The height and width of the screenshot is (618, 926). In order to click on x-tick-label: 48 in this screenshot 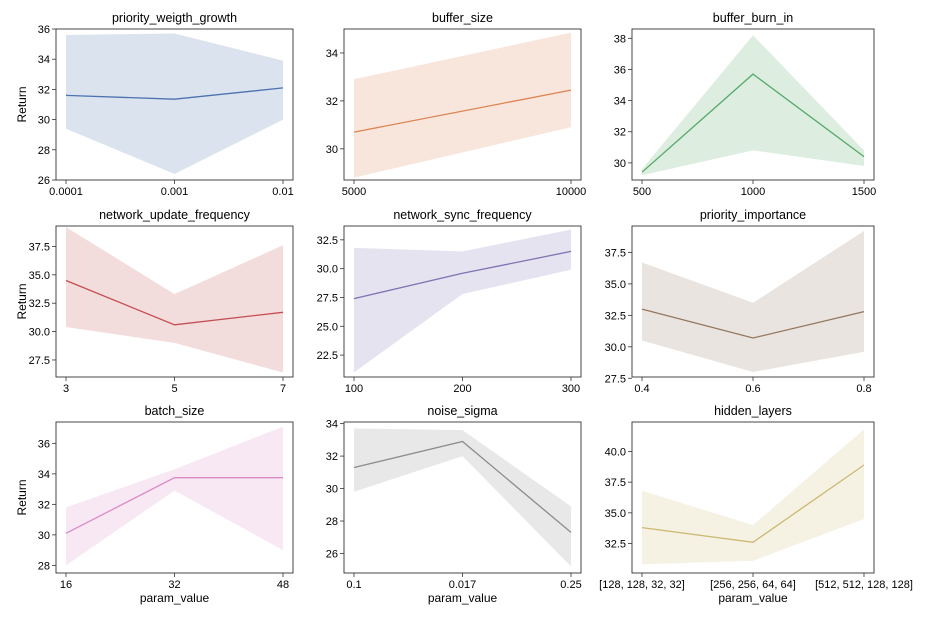, I will do `click(283, 585)`.